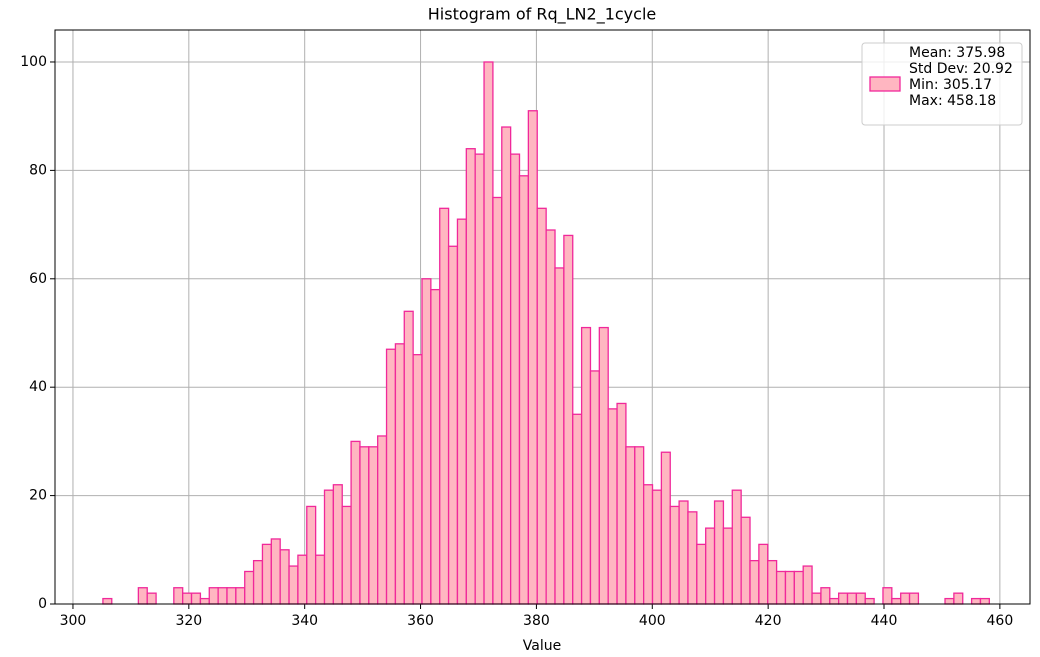 The width and height of the screenshot is (1040, 657). What do you see at coordinates (304, 621) in the screenshot?
I see `x-tick-label: 340` at bounding box center [304, 621].